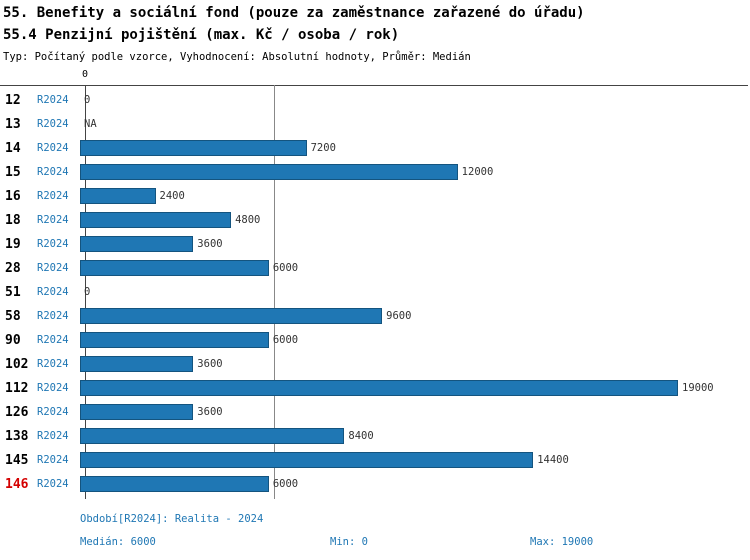  I want to click on row-id-label: 13, so click(13, 124).